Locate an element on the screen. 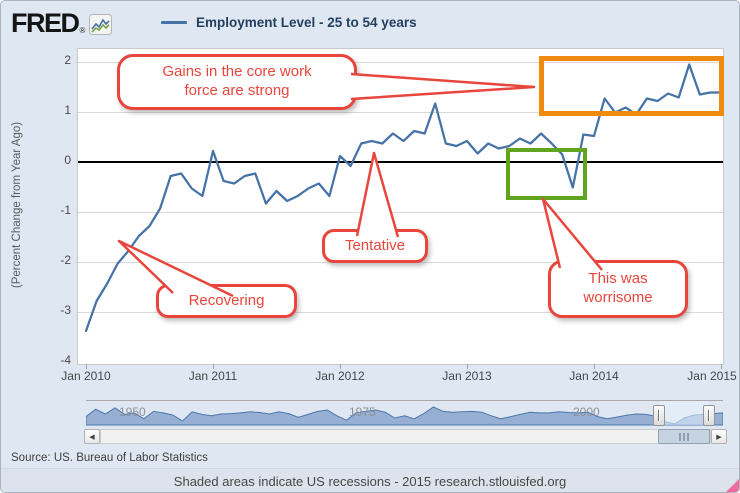 This screenshot has width=740, height=493. y-axis-title: (Percent Change from Year Ago) is located at coordinates (17, 205).